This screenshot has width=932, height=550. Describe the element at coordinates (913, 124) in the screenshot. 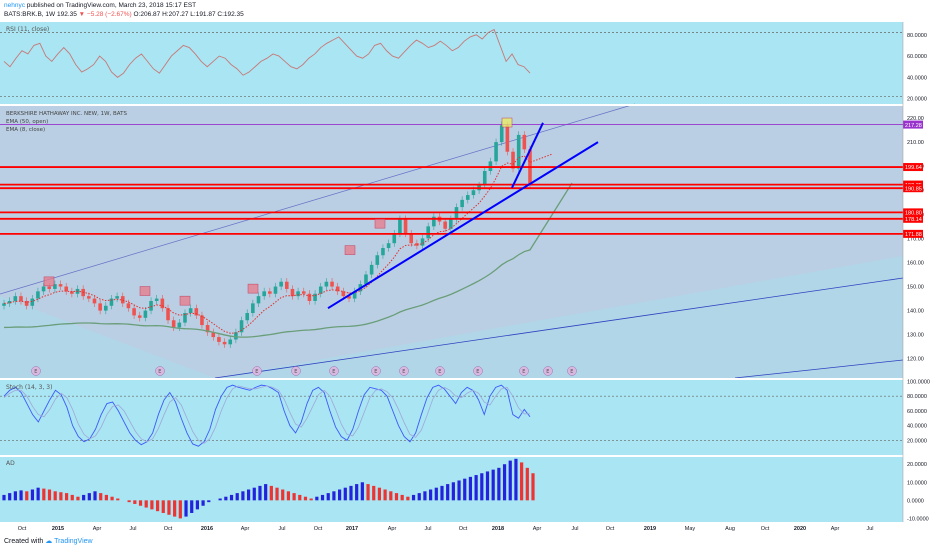

I see `level-217-28-label-bg` at that location.